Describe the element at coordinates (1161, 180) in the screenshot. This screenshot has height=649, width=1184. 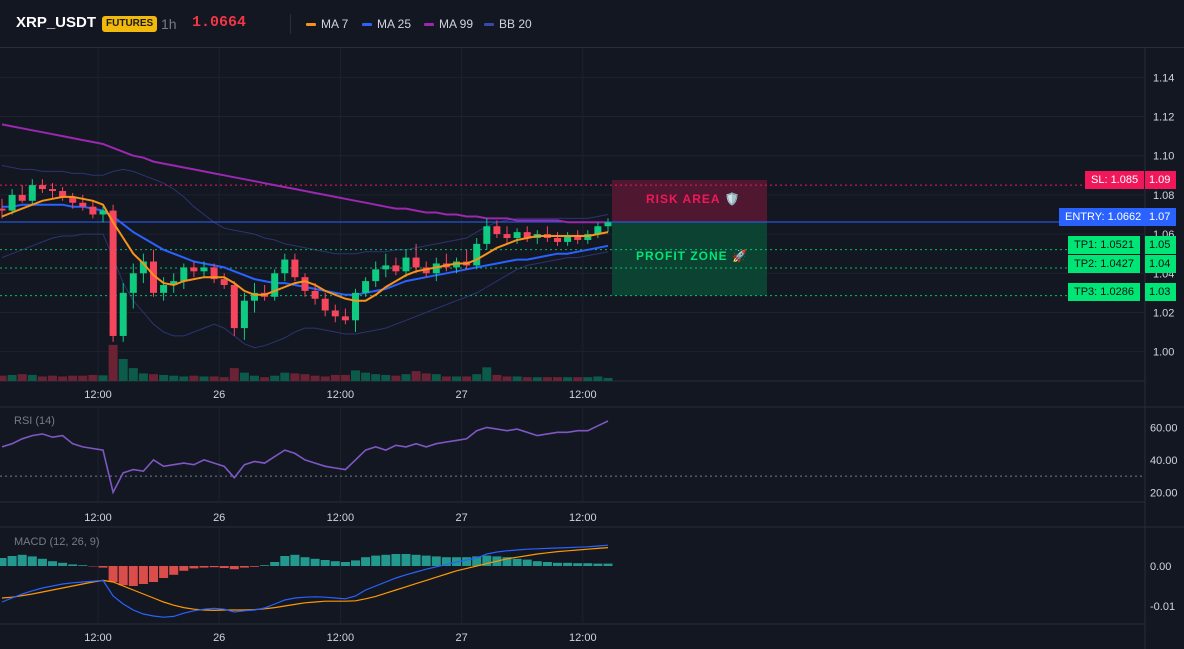
I see `stop-loss-axis-tag: 1.09` at that location.